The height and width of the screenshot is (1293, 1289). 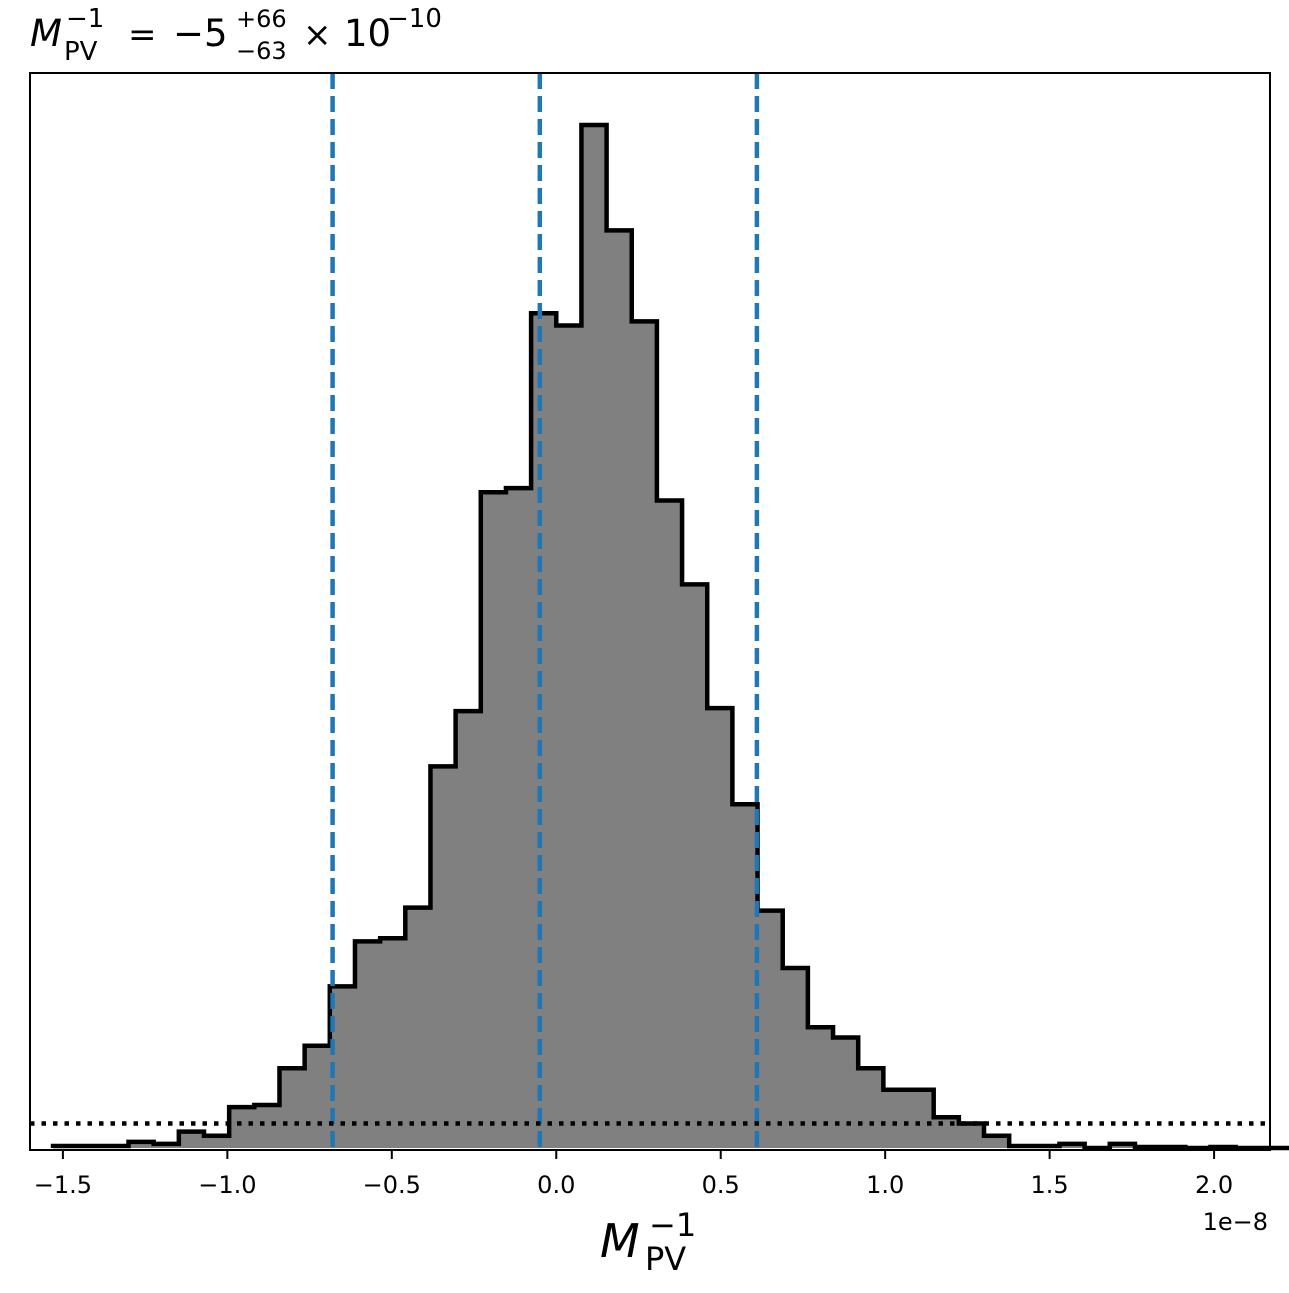 I want to click on title-value: −5, so click(x=200, y=33).